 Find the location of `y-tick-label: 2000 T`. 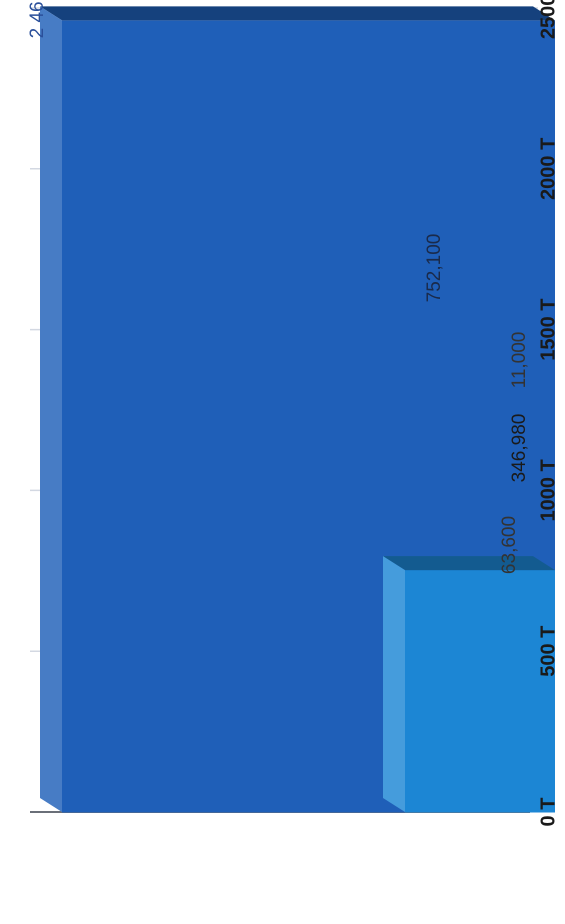

y-tick-label: 2000 T is located at coordinates (548, 169).